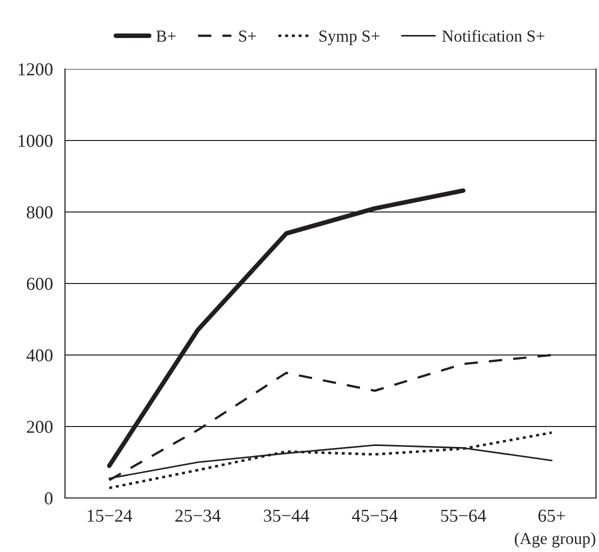 The height and width of the screenshot is (552, 599). What do you see at coordinates (35, 69) in the screenshot?
I see `y-tick-label: 1200` at bounding box center [35, 69].